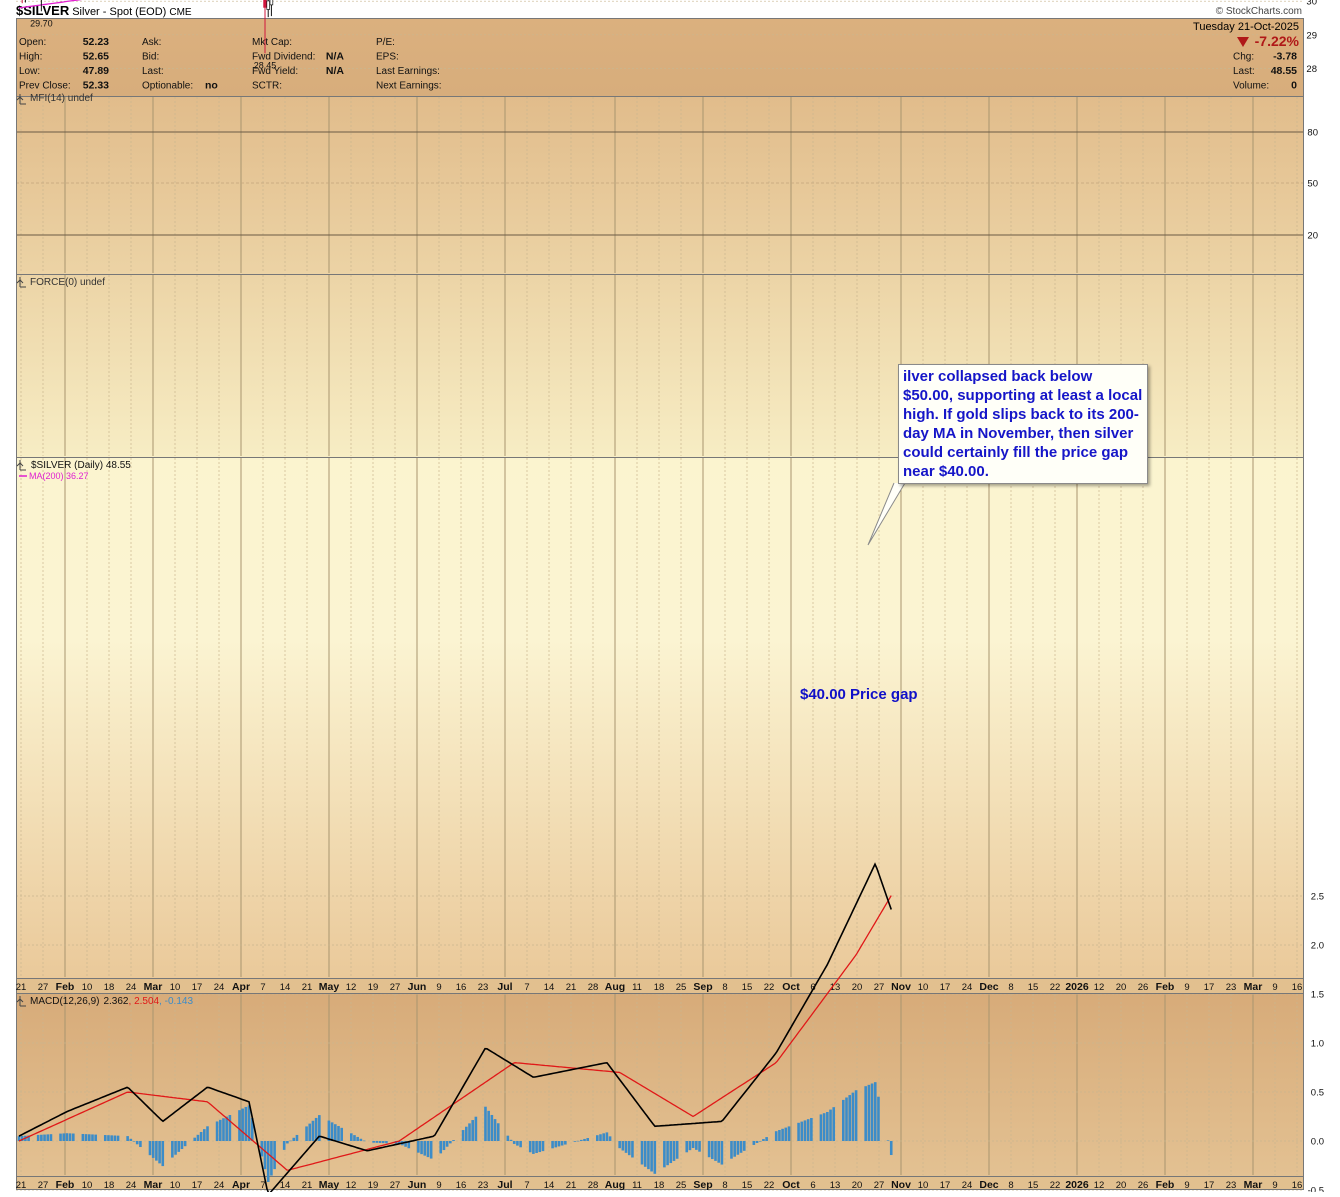 Image resolution: width=1340 pixels, height=1197 pixels. I want to click on stat-label: Volume:, so click(1251, 86).